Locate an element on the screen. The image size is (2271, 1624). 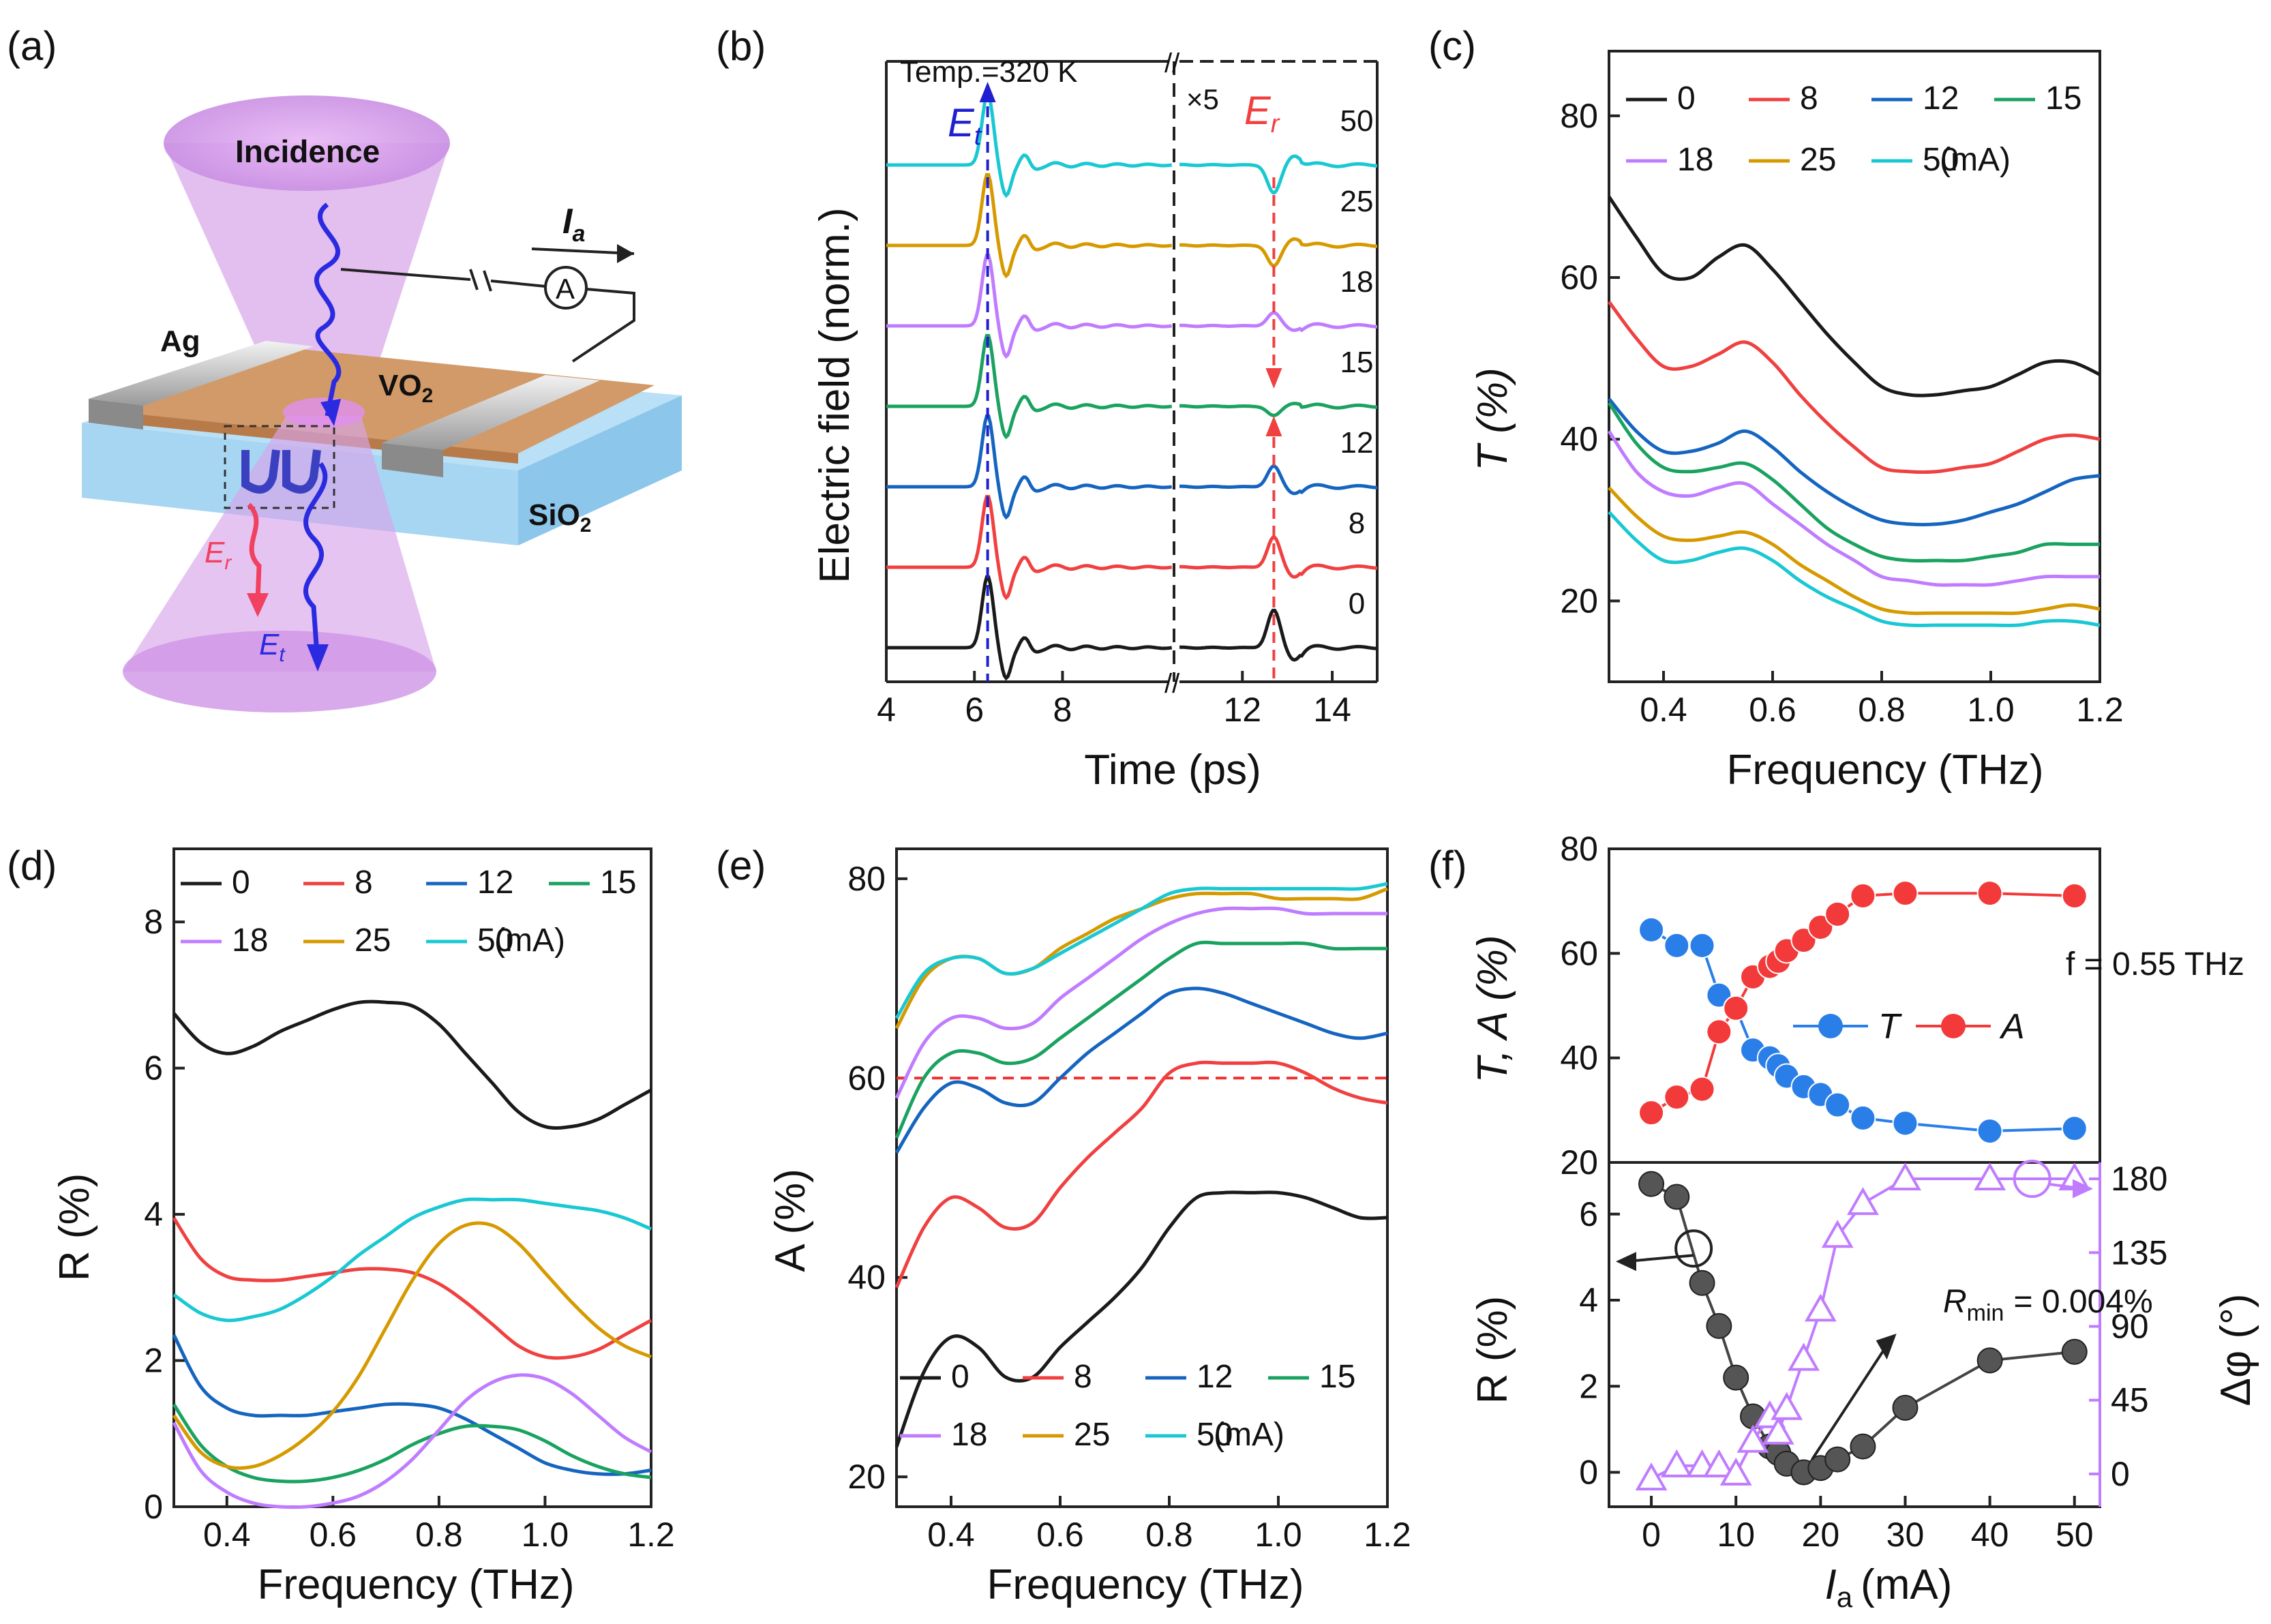
et-label: Et is located at coordinates (272, 647).